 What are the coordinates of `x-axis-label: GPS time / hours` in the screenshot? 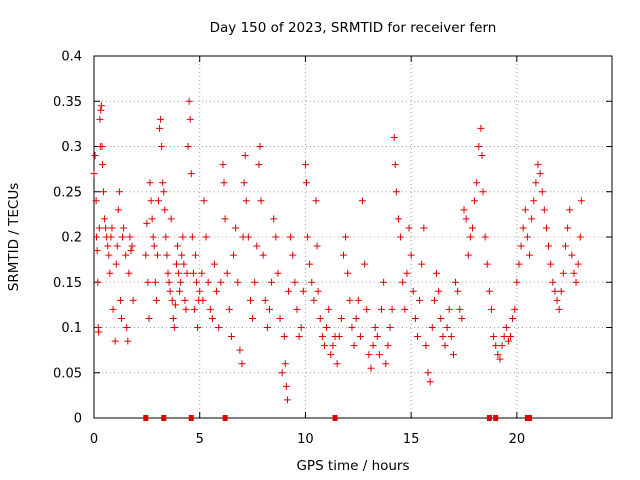 It's located at (352, 466).